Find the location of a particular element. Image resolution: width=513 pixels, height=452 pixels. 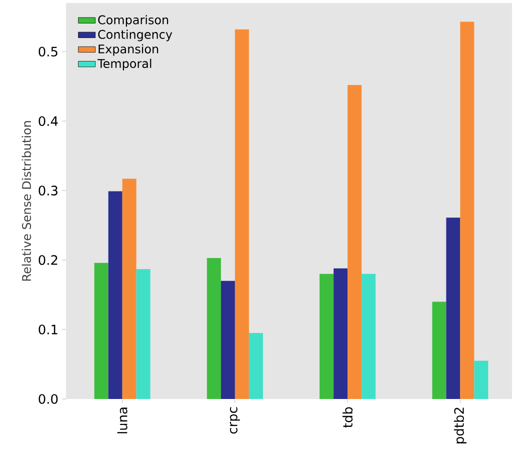

y-tick-label: 0.3 is located at coordinates (48, 191).